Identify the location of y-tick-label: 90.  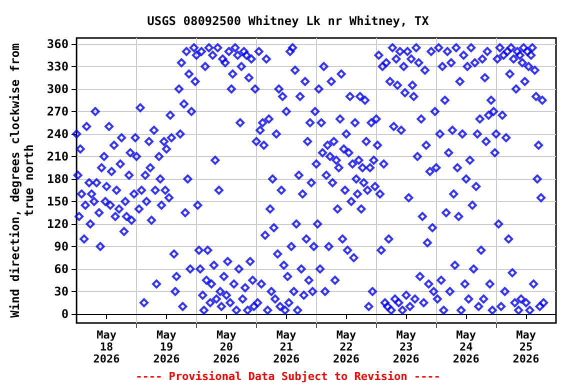
(61, 247).